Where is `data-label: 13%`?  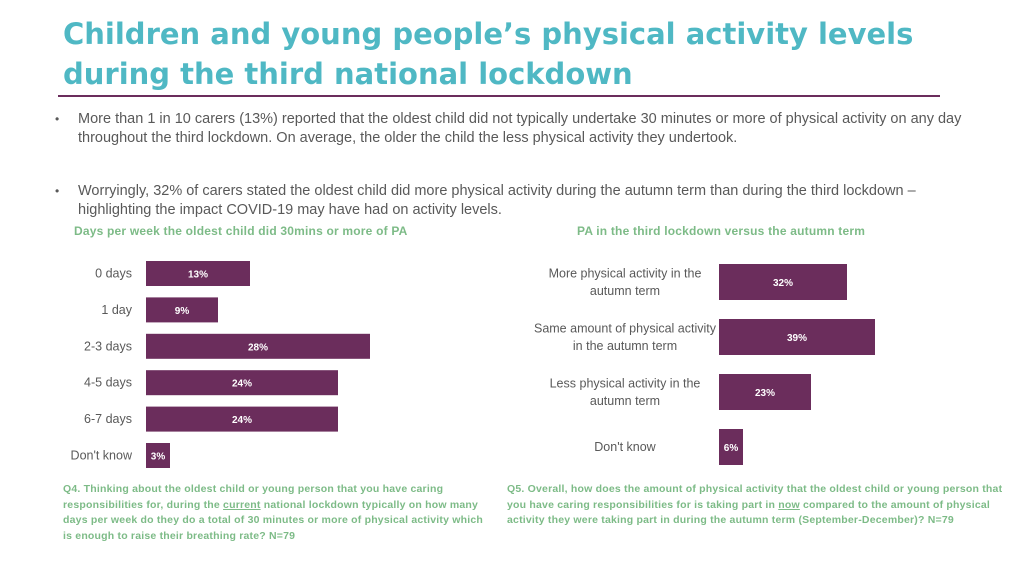
data-label: 13% is located at coordinates (198, 275).